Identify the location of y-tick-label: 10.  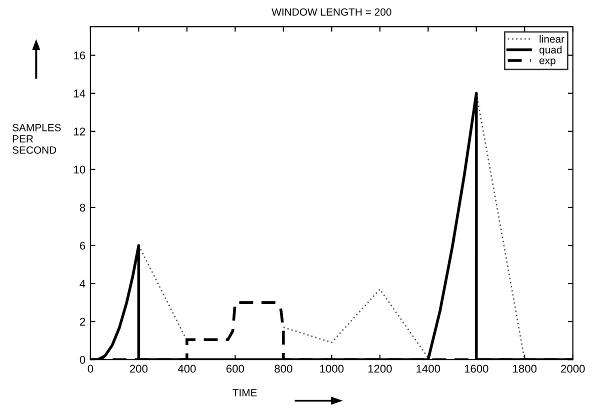
(80, 170).